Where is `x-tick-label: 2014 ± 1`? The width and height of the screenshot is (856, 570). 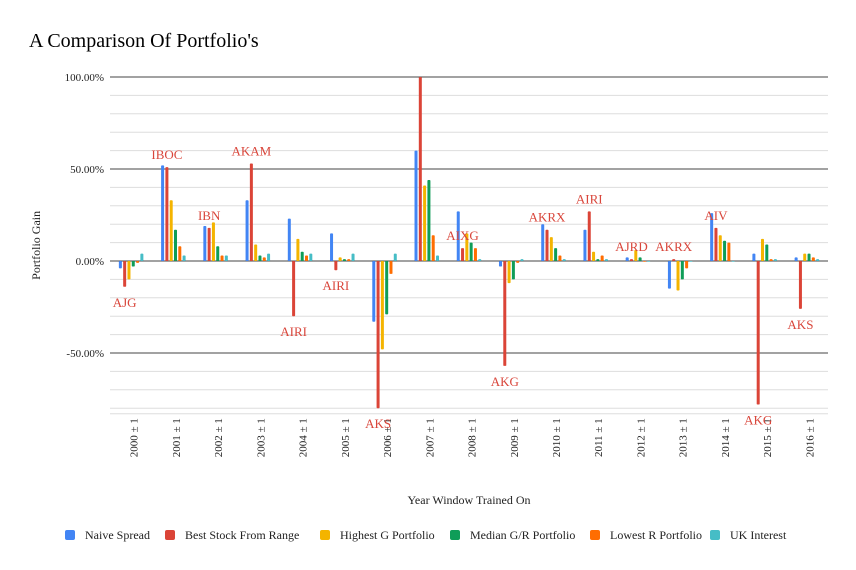 x-tick-label: 2014 ± 1 is located at coordinates (726, 437).